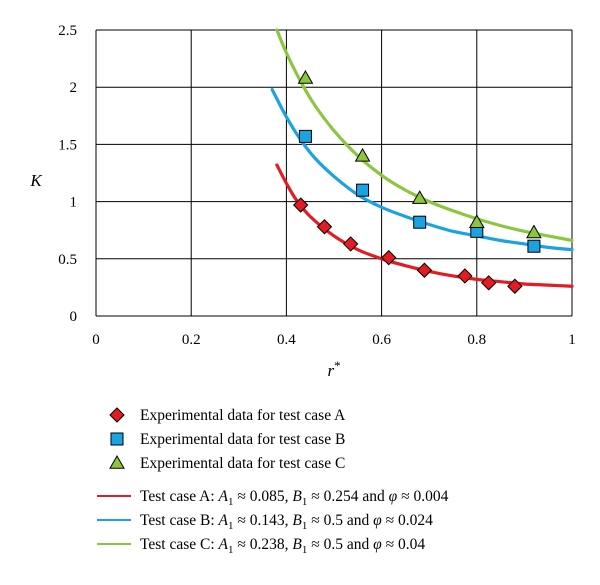 This screenshot has width=600, height=585. Describe the element at coordinates (67, 260) in the screenshot. I see `y-tick-label: 0.5` at that location.